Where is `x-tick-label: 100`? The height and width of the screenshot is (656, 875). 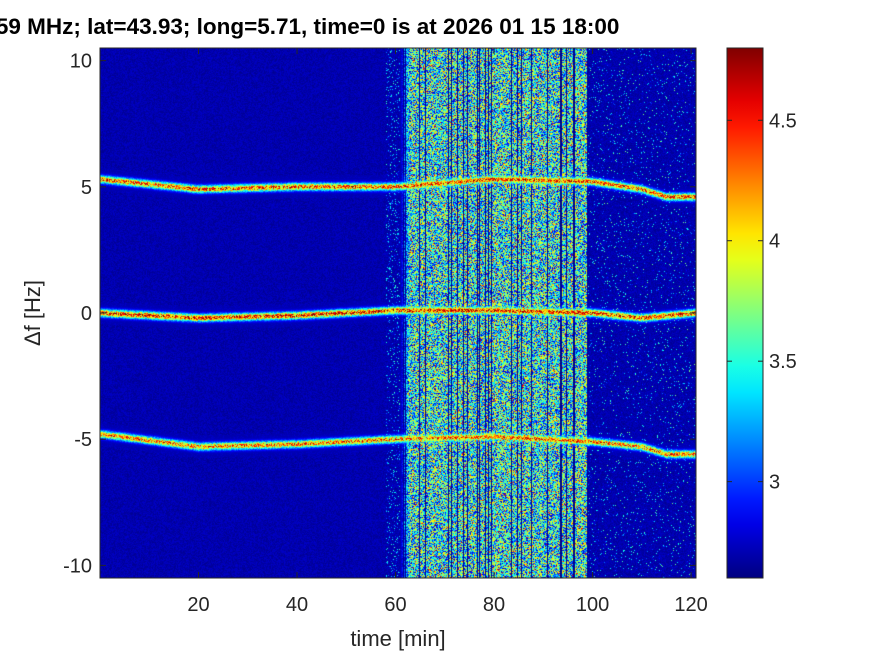
x-tick-label: 100 is located at coordinates (592, 605).